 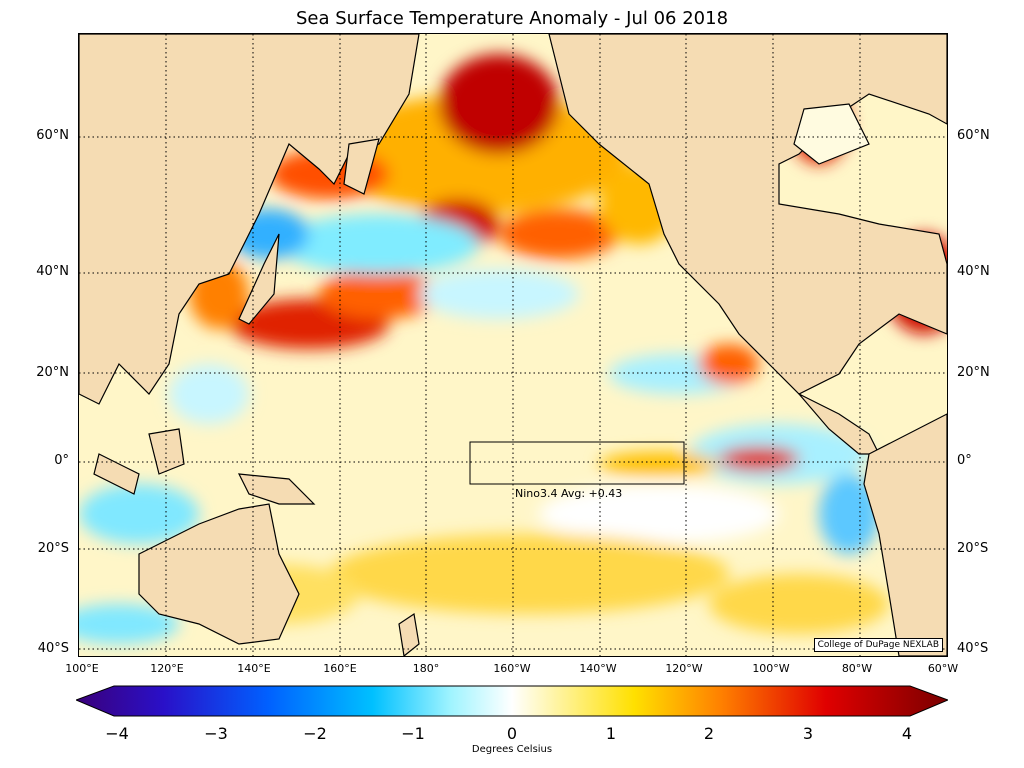 What do you see at coordinates (426, 668) in the screenshot?
I see `lon-label: 180°` at bounding box center [426, 668].